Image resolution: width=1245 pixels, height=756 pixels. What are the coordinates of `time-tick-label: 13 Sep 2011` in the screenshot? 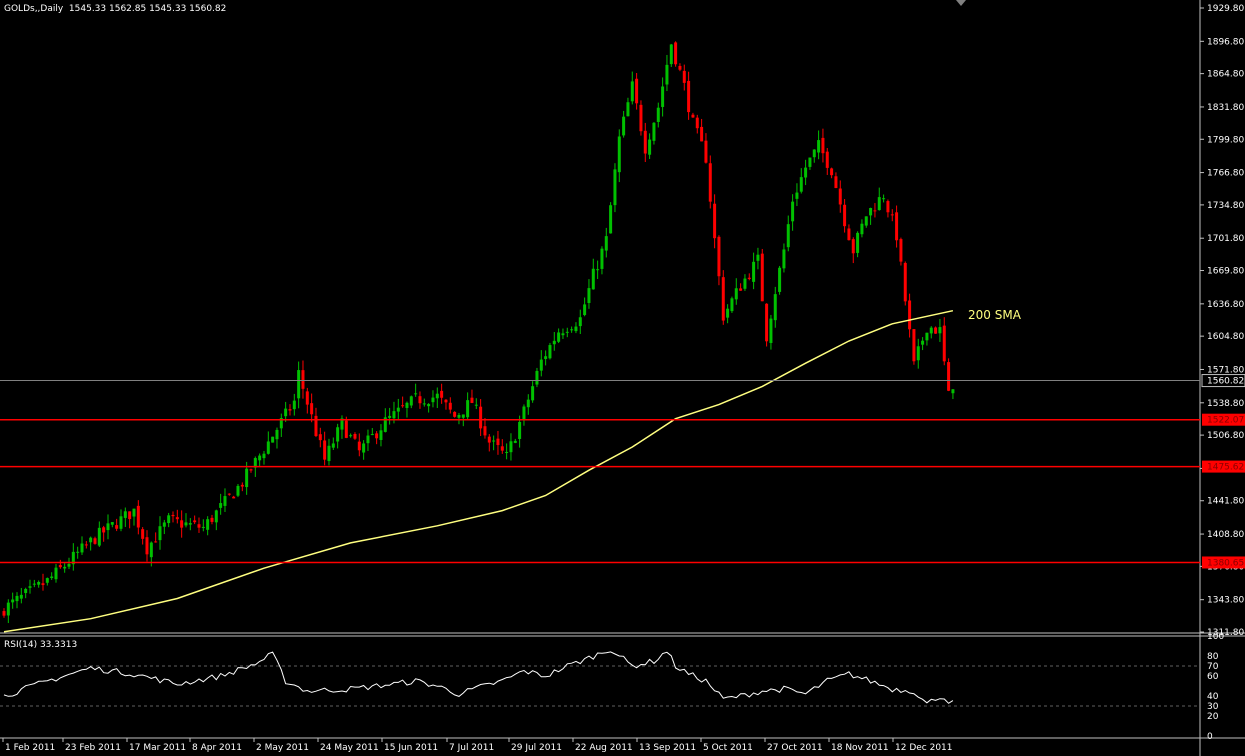 It's located at (667, 748).